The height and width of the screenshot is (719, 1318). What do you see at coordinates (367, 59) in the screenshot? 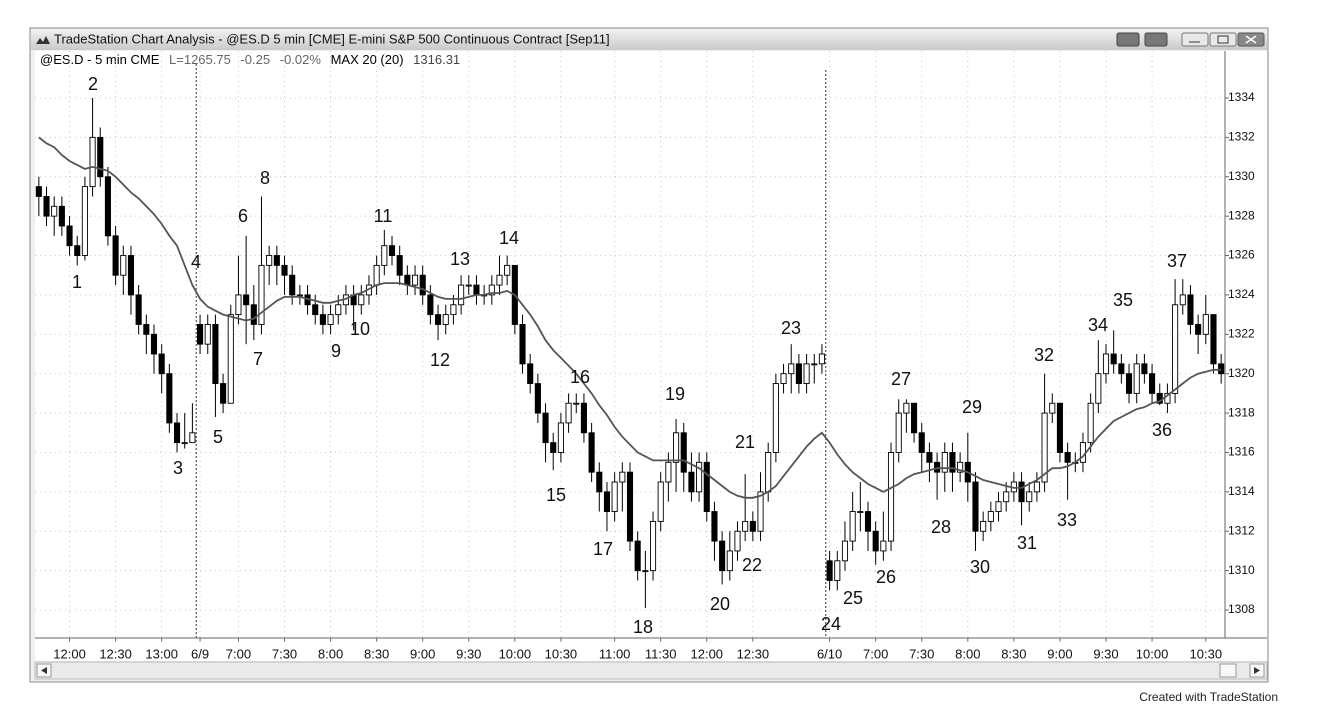
I see `study-name: MAX 20 (20)` at bounding box center [367, 59].